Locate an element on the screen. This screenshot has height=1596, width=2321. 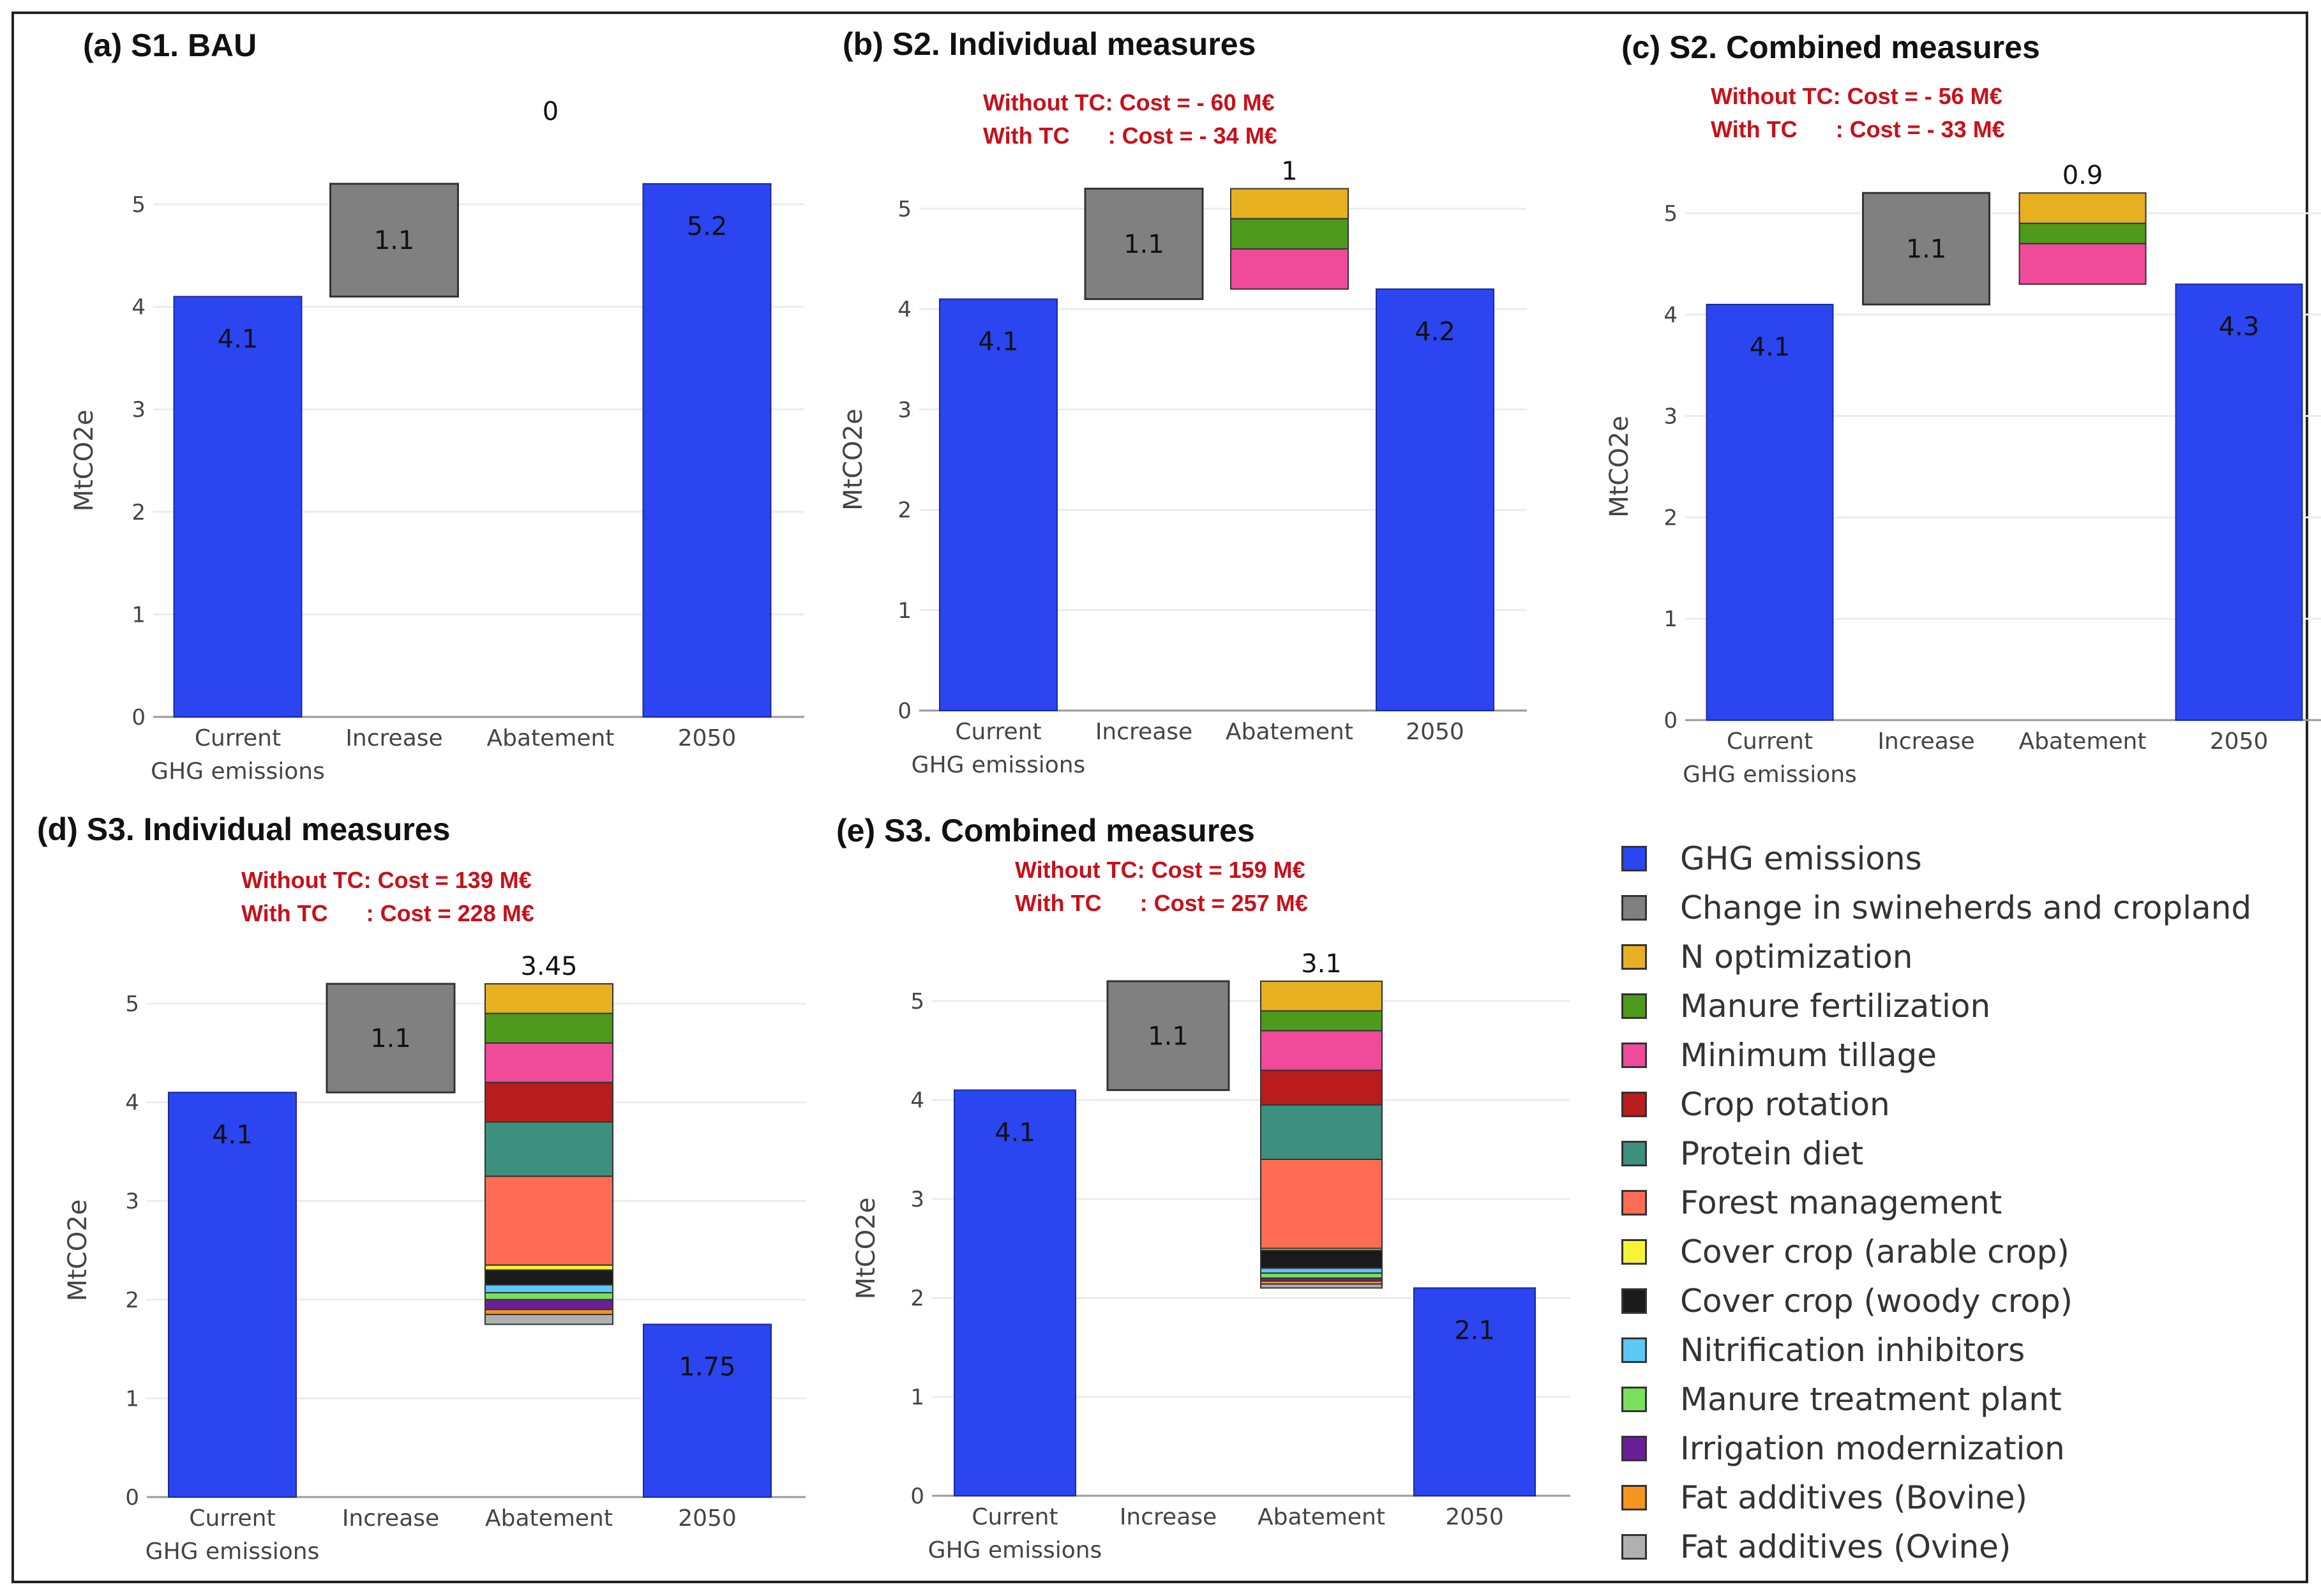
legend-label: Change in swineherds and cropland is located at coordinates (1966, 907).